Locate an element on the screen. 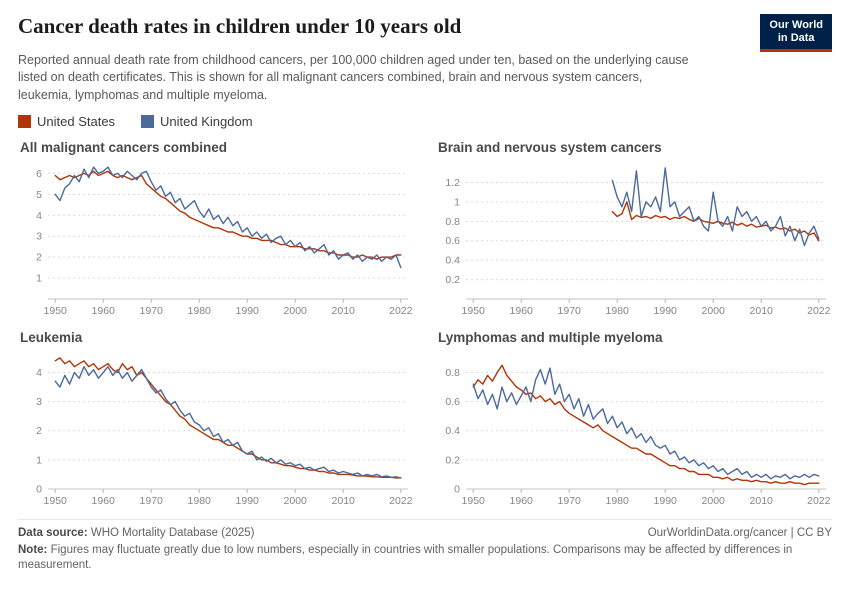  chart-canvas-host: 1 2 3 4 5 6 1950 1960 1970 1980 1990 2000 2010 2022 is located at coordinates (216, 239).